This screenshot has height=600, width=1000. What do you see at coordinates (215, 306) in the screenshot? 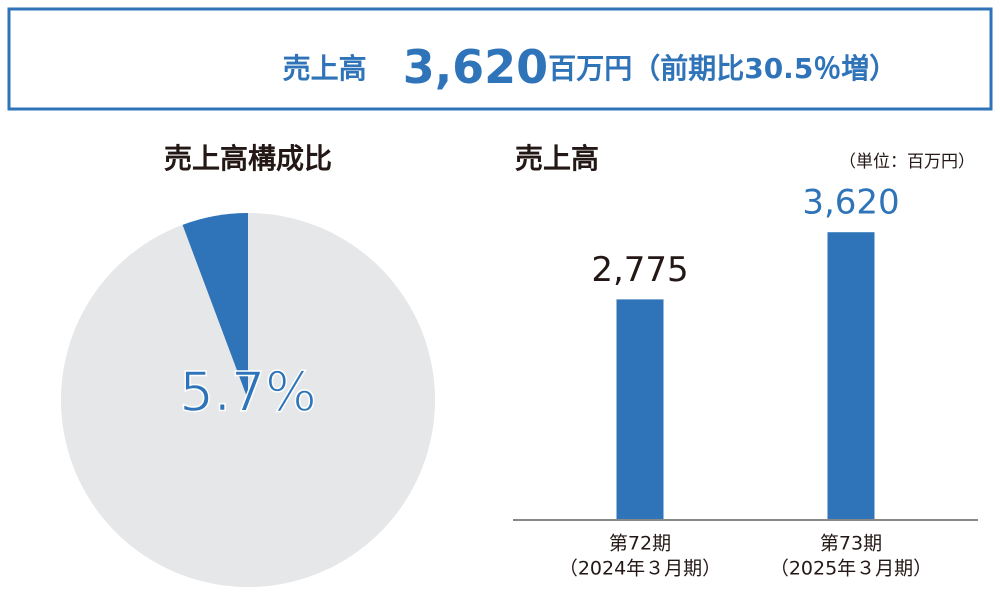
I see `pie-slice` at bounding box center [215, 306].